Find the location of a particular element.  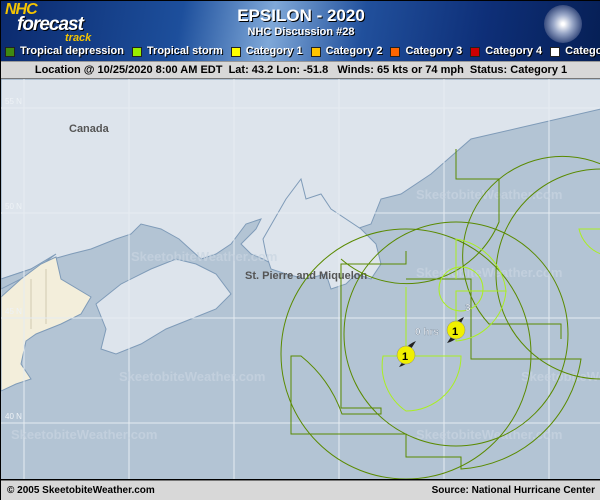

time-label: 3 is located at coordinates (468, 308).